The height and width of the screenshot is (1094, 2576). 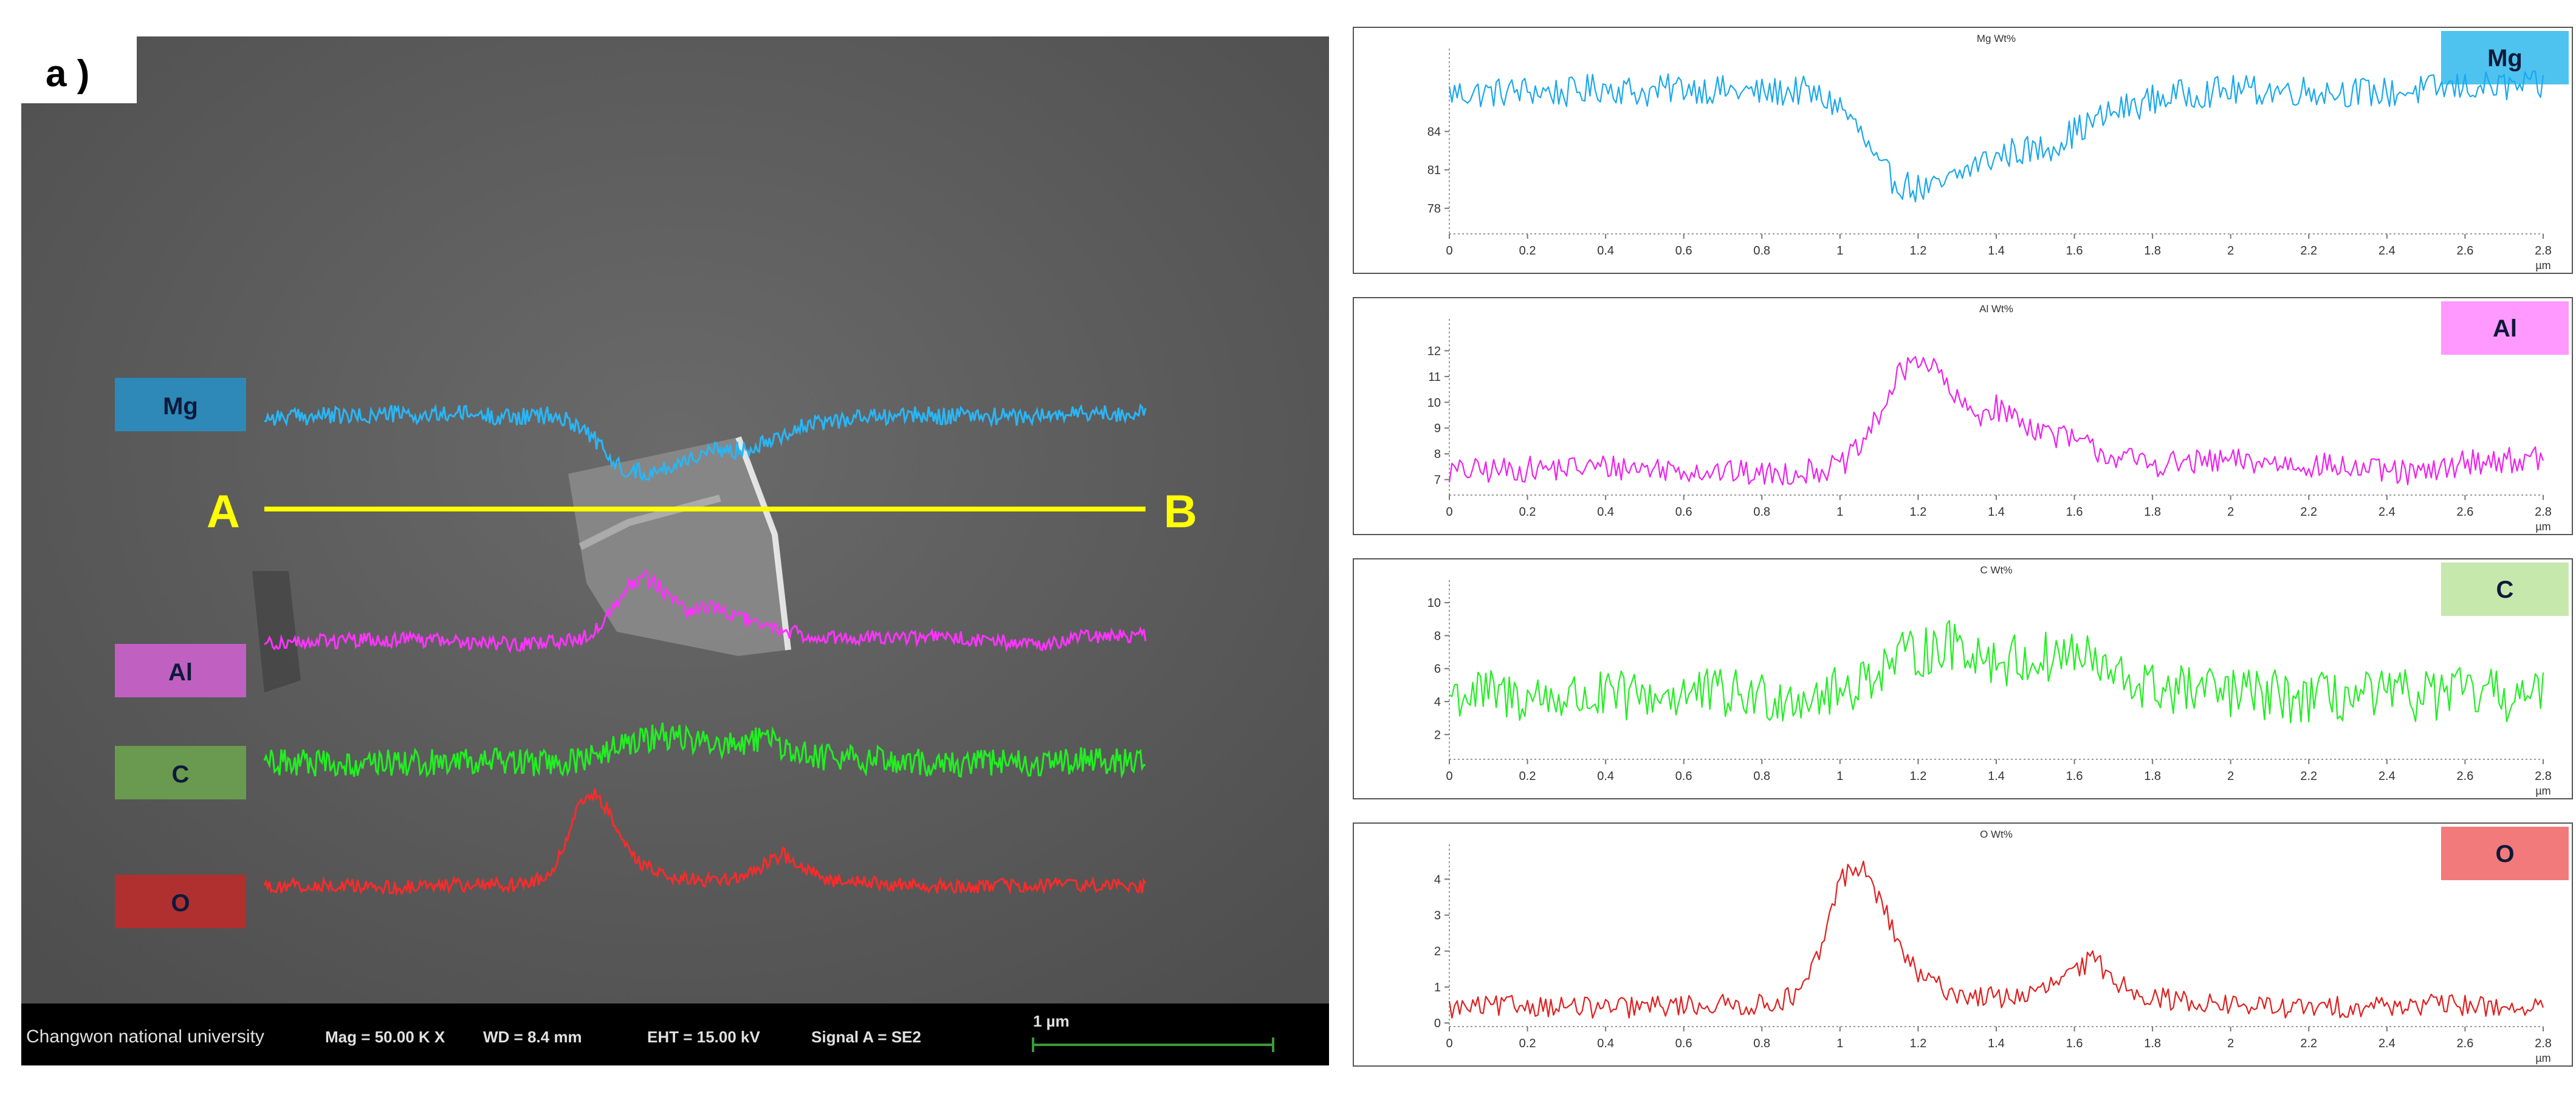 What do you see at coordinates (1437, 987) in the screenshot?
I see `y-tick-label: 1` at bounding box center [1437, 987].